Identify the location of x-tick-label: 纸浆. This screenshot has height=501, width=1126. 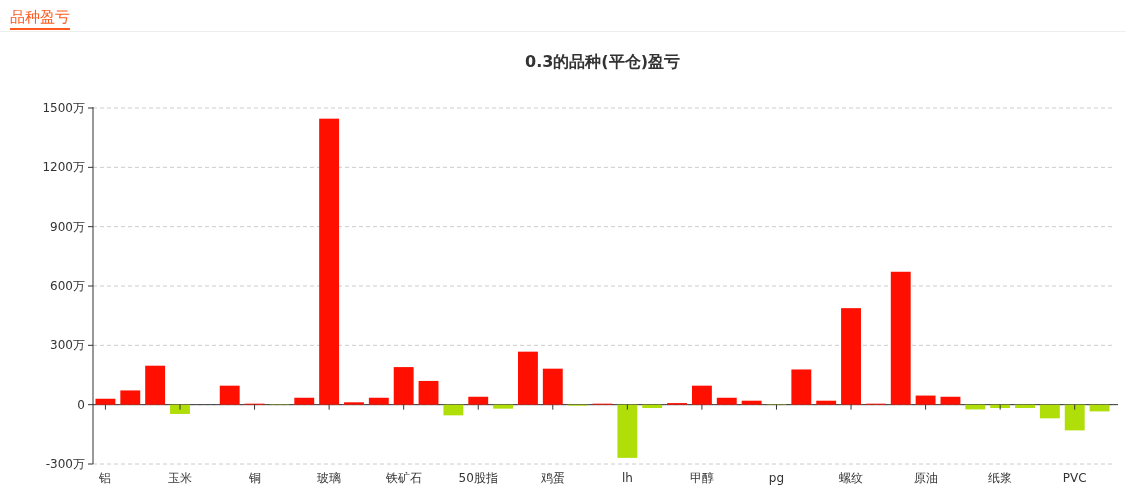
(1000, 478).